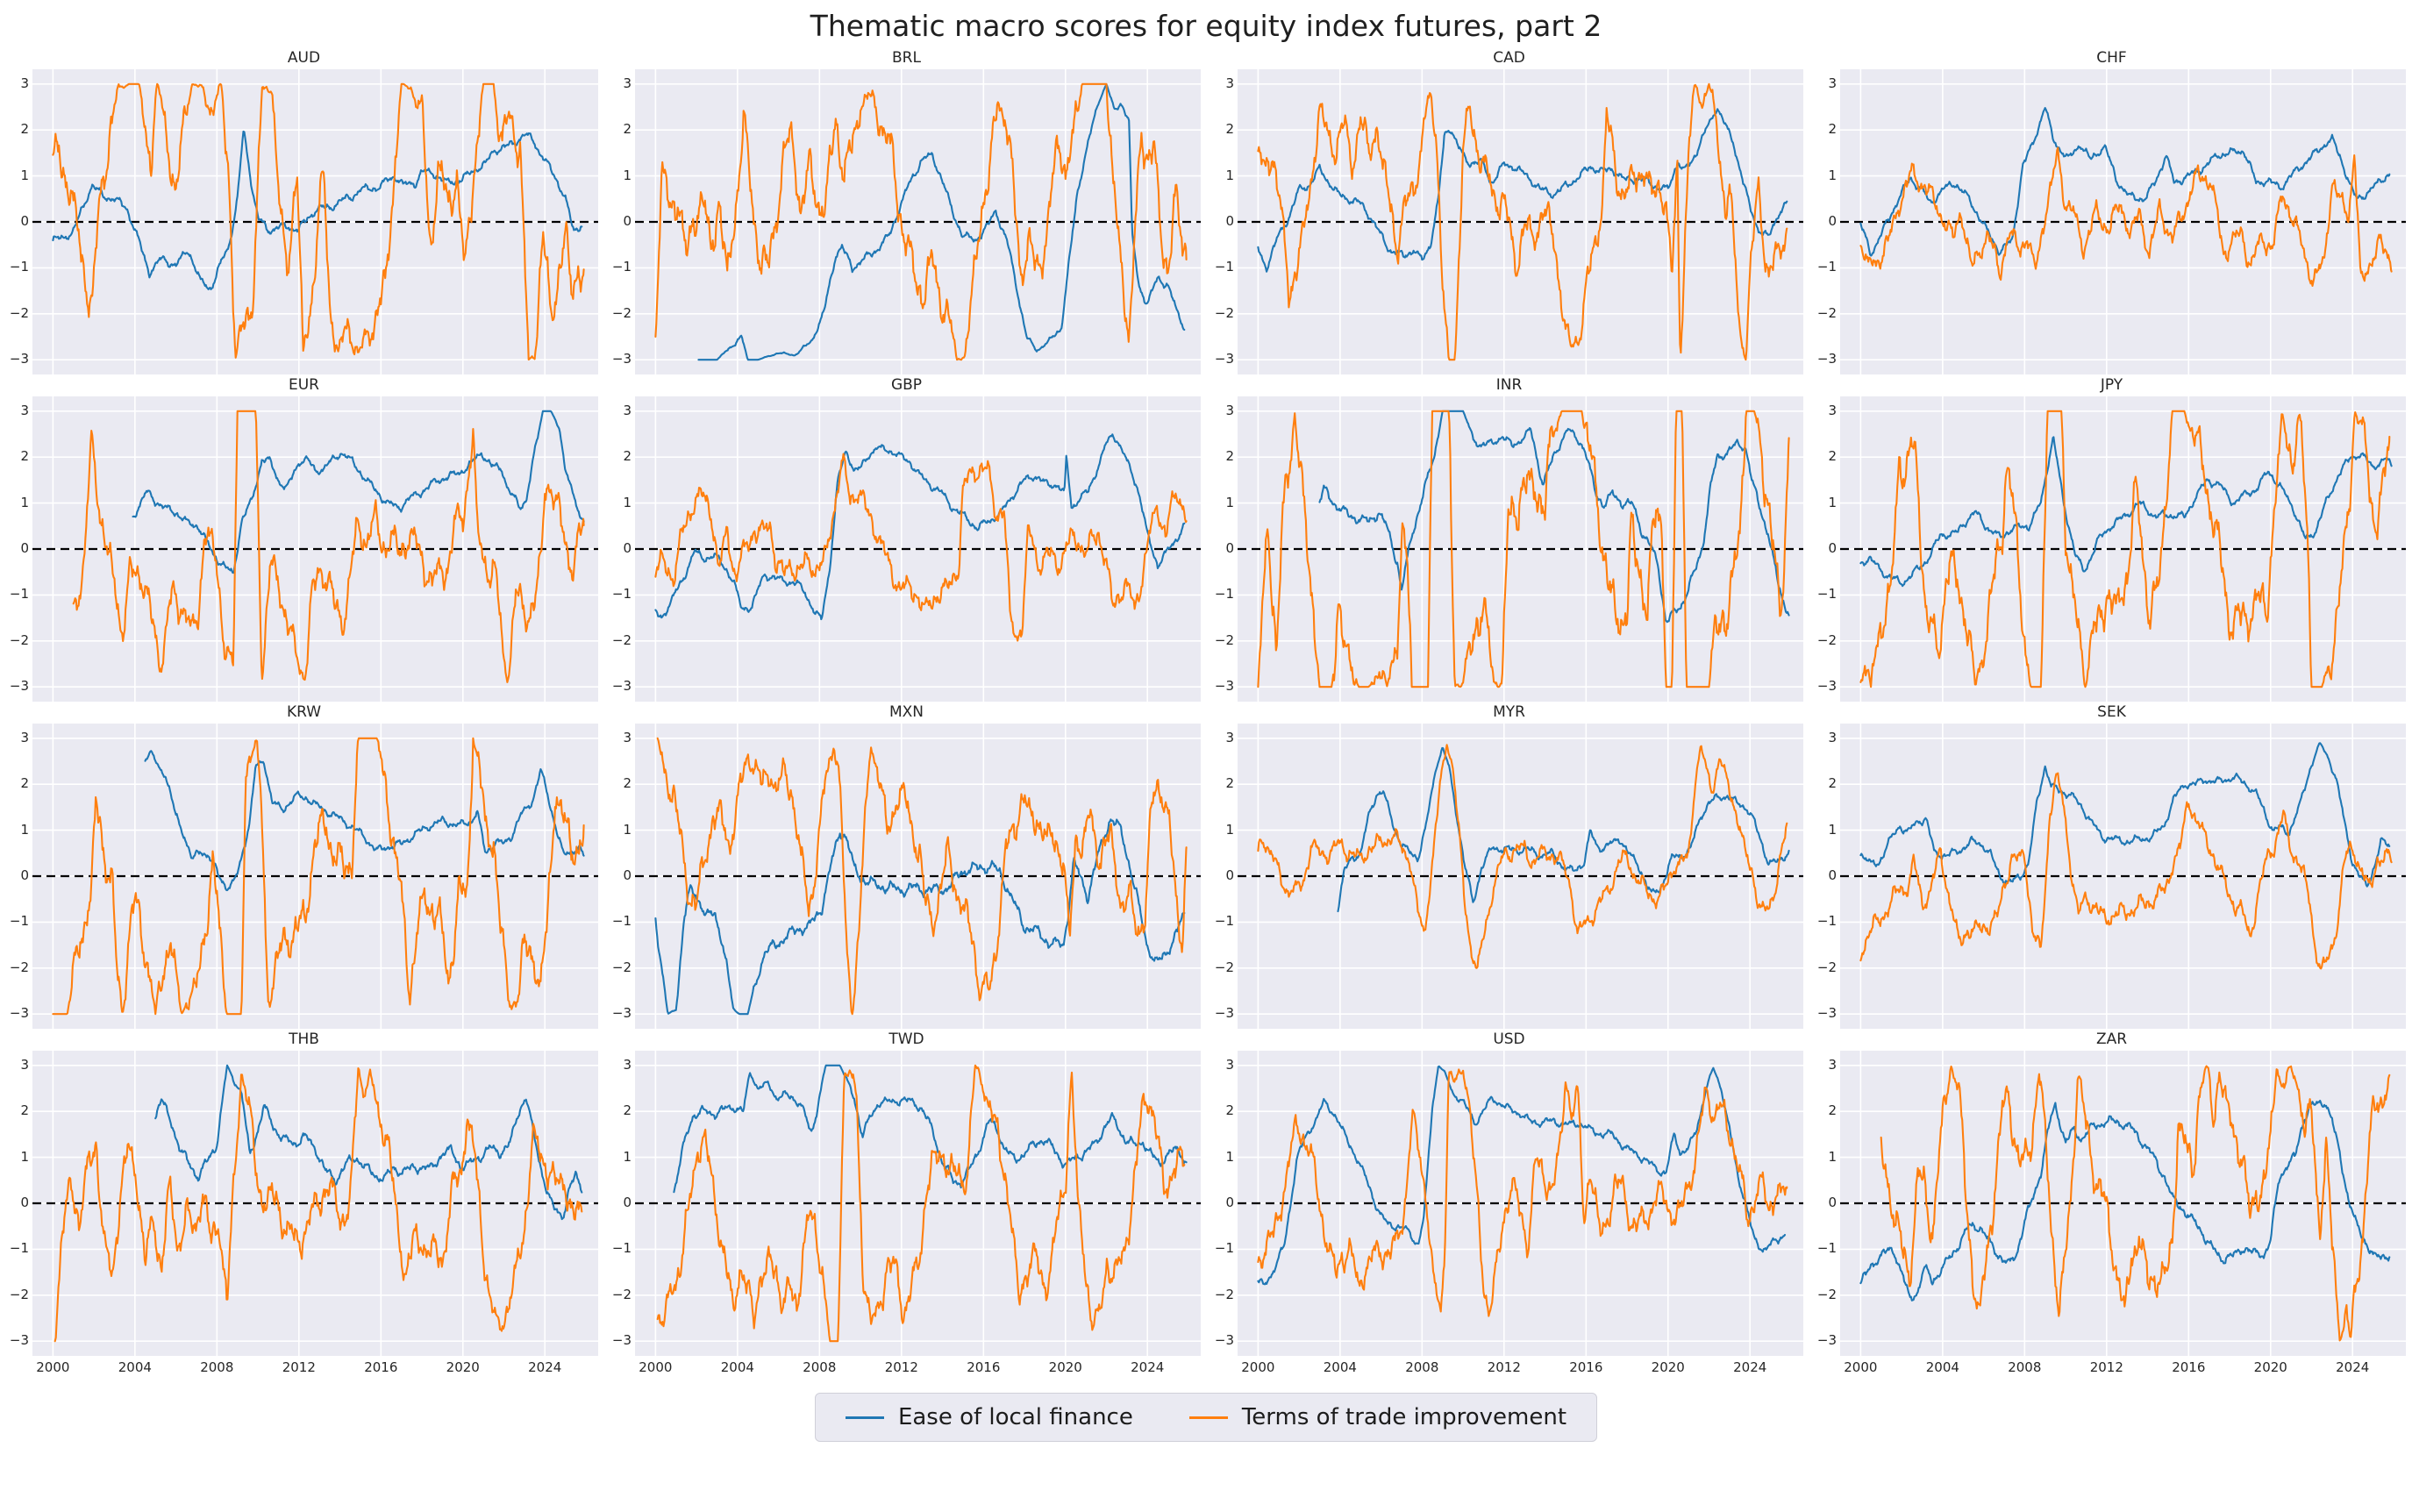  Describe the element at coordinates (2111, 1039) in the screenshot. I see `panel-title-ZAR: ZAR` at that location.